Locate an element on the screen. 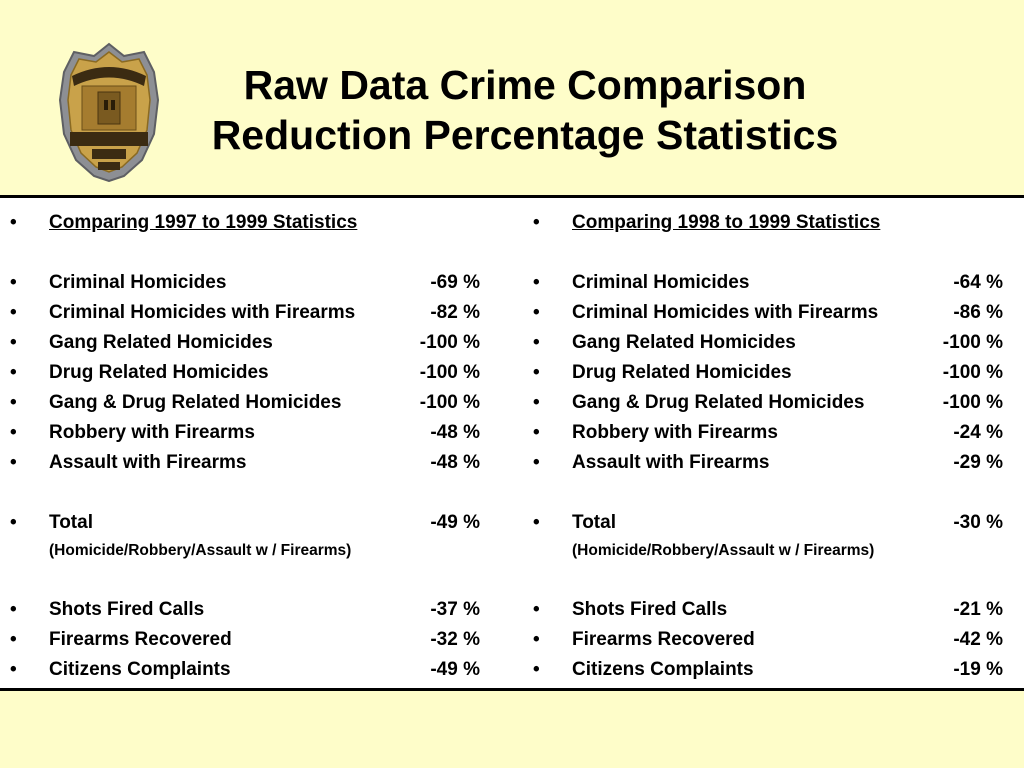 The width and height of the screenshot is (1024, 768). stat-row: • Shots Fired Calls -37 % is located at coordinates (240, 610).